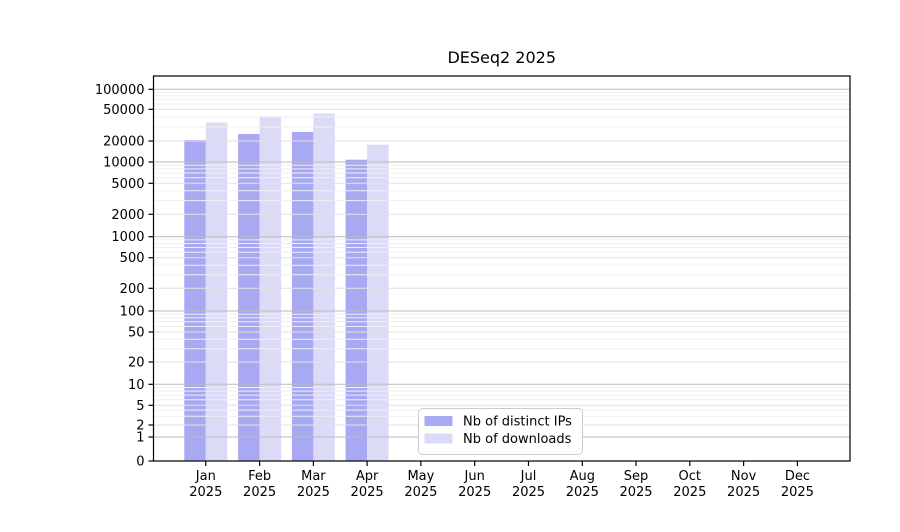 The height and width of the screenshot is (532, 900). Describe the element at coordinates (636, 476) in the screenshot. I see `x-tick-label-month: Sep` at that location.